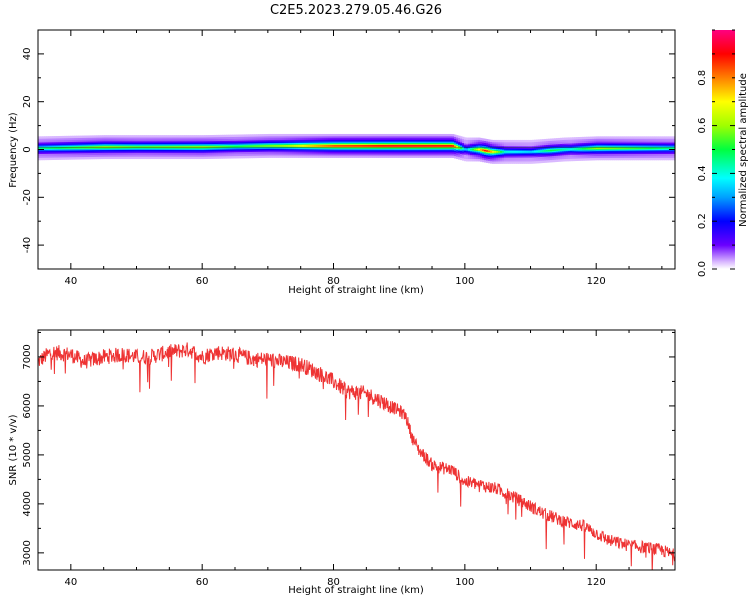 This screenshot has height=600, width=750. Describe the element at coordinates (27, 503) in the screenshot. I see `snr-y-tick-label: 4000` at that location.